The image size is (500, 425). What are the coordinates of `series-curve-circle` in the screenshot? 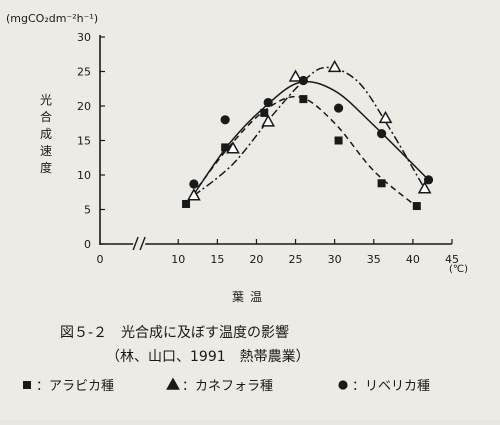 It's located at (311, 137).